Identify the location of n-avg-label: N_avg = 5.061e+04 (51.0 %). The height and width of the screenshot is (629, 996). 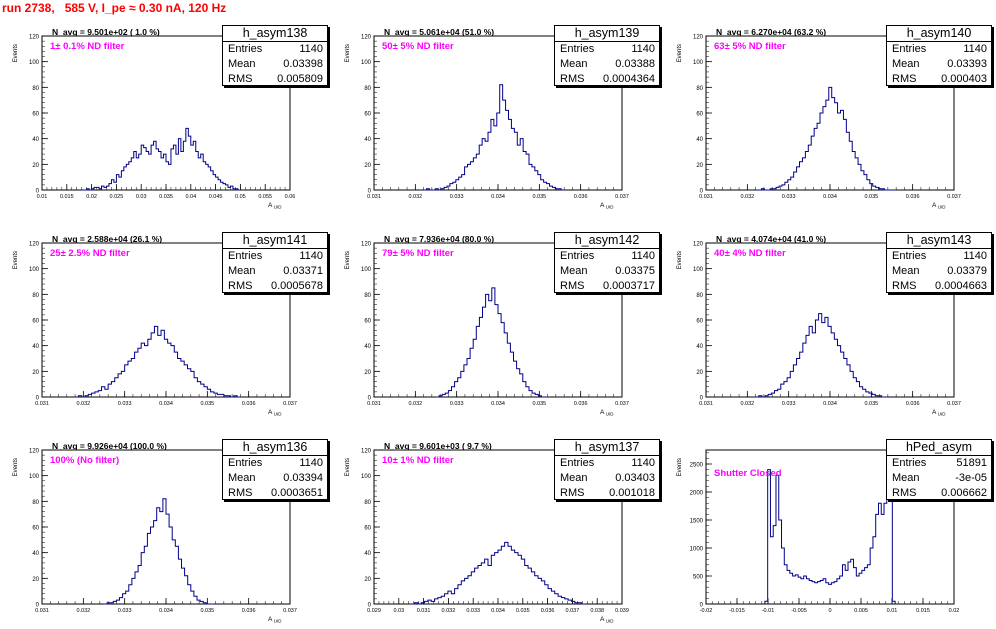
(439, 32).